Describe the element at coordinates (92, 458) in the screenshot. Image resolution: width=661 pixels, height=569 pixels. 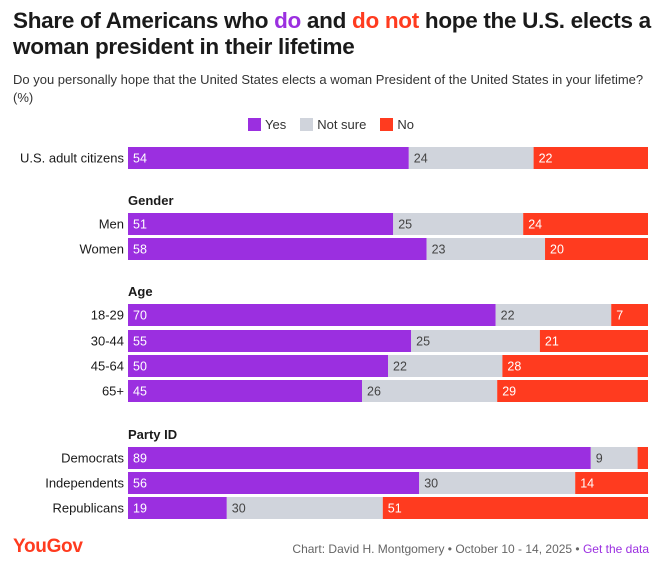
I see `category-label: Democrats` at that location.